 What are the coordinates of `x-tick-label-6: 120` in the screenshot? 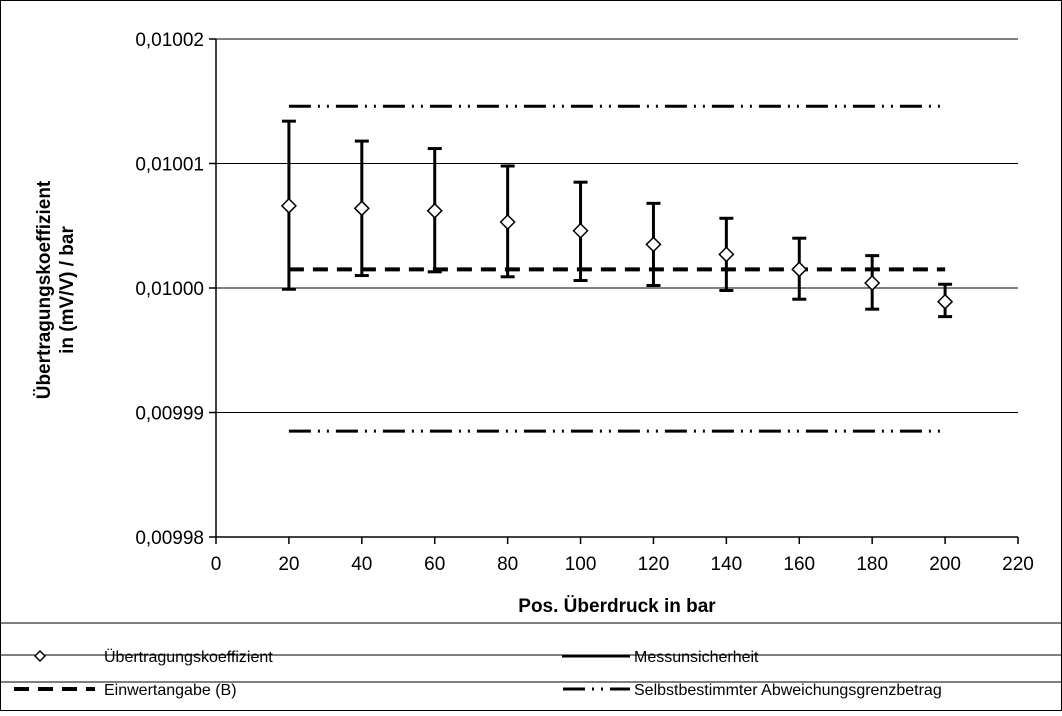 It's located at (654, 564).